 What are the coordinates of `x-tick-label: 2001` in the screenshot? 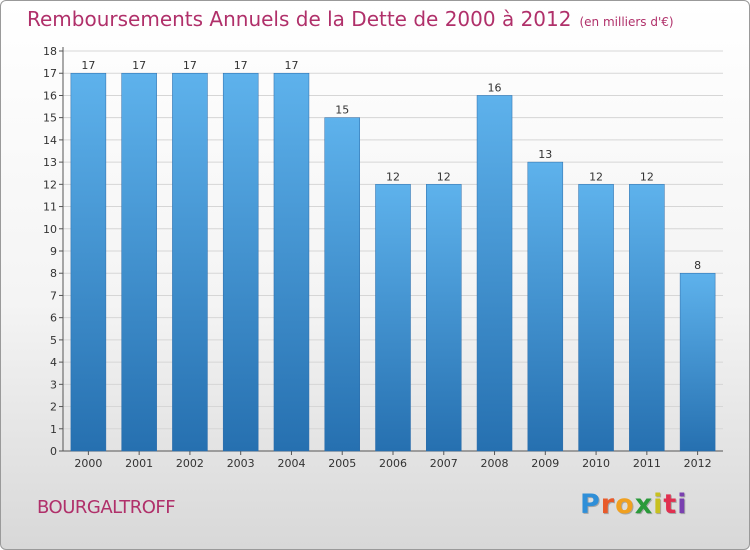 It's located at (139, 463).